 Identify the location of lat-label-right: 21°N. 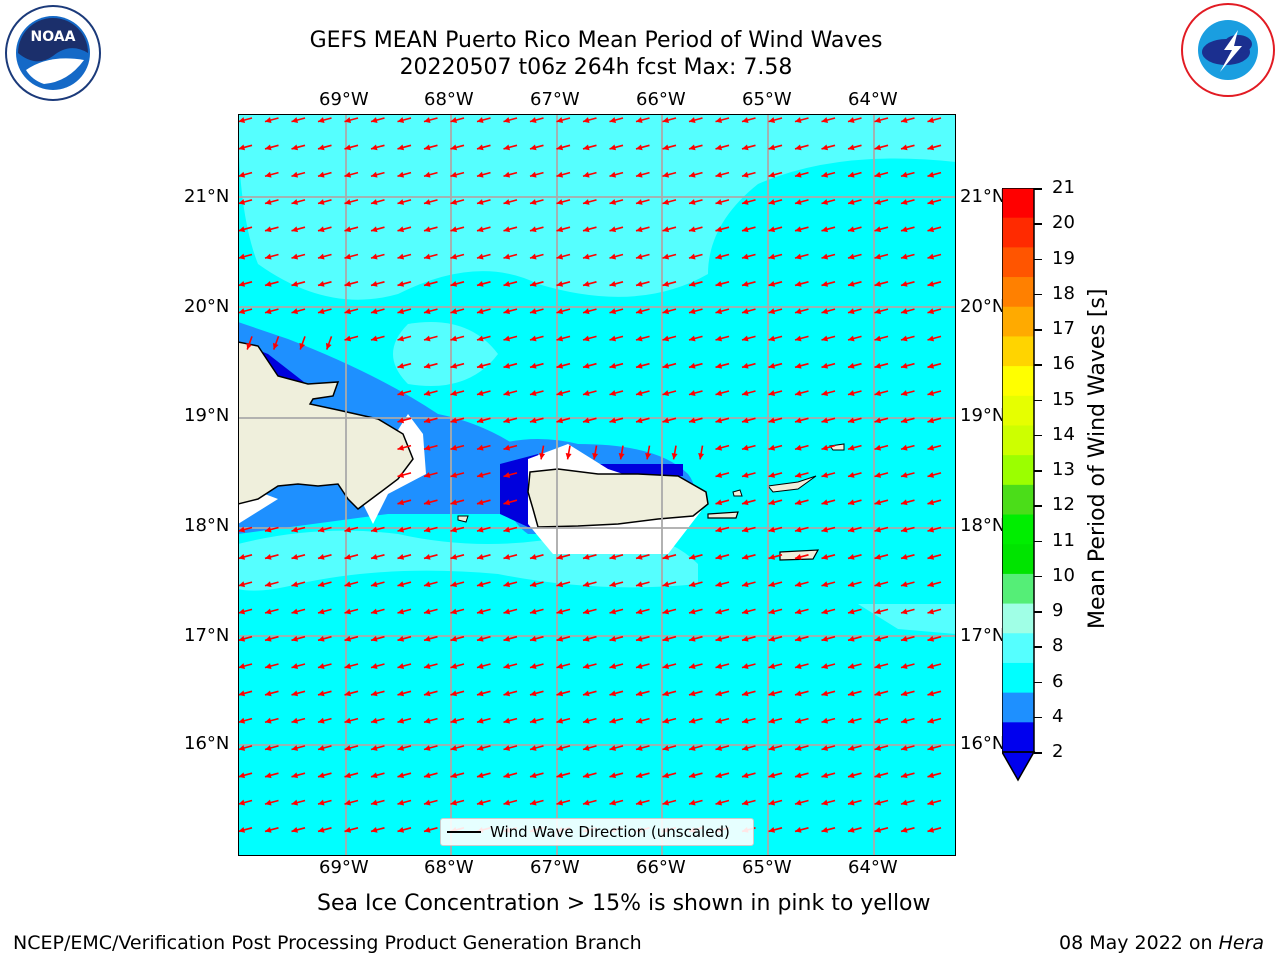
(983, 196).